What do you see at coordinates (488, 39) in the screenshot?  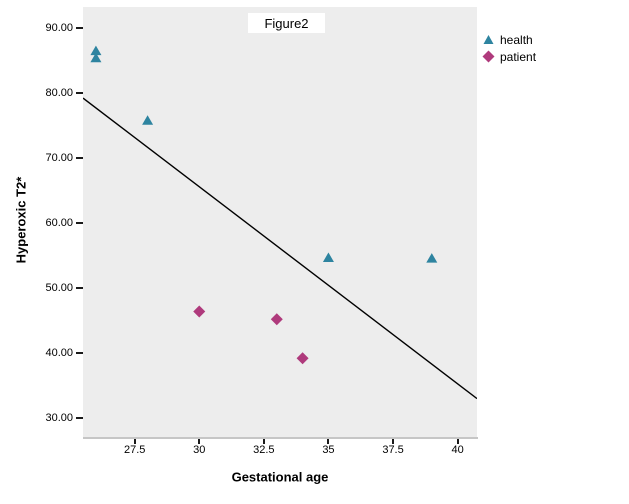 I see `triangle-icon` at bounding box center [488, 39].